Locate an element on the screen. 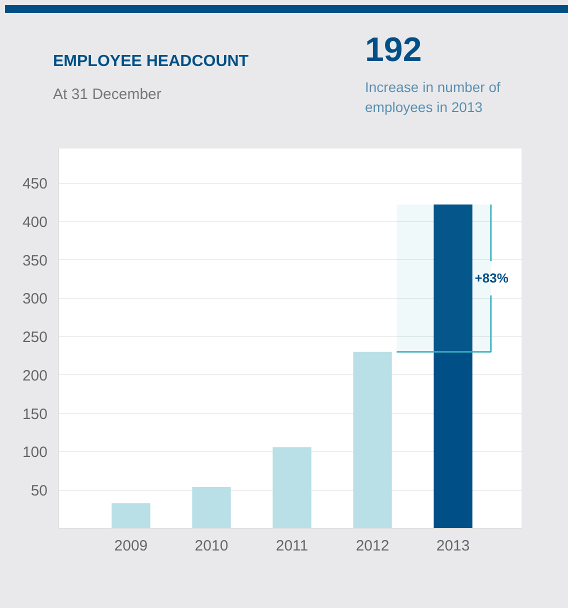 The height and width of the screenshot is (608, 568). y-tick-label: 300 is located at coordinates (35, 299).